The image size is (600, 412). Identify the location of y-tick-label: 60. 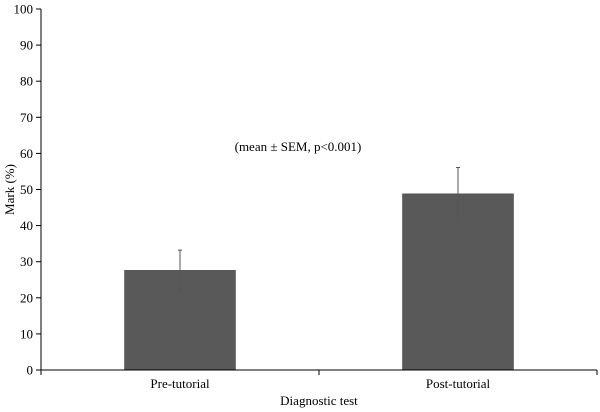
(26, 153).